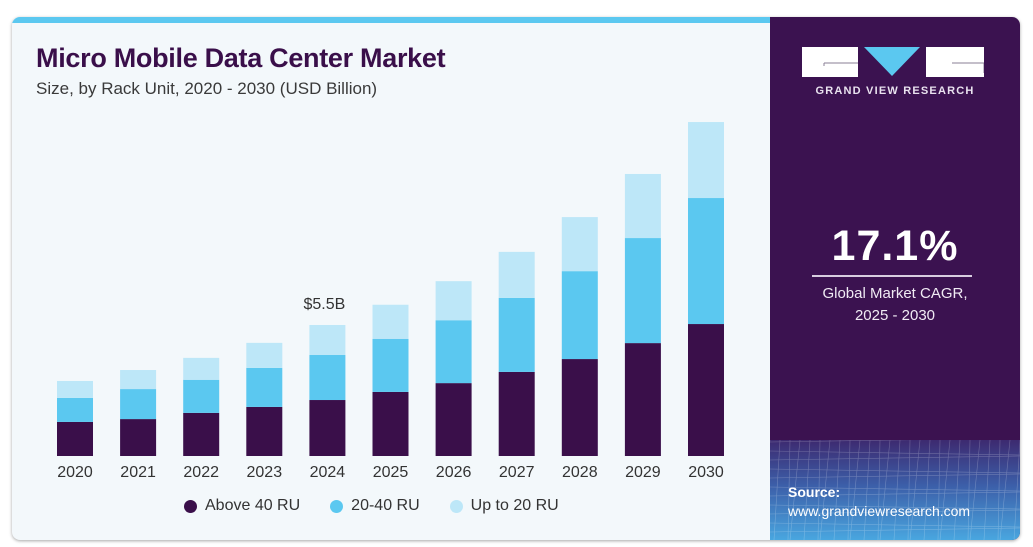 This screenshot has width=1033, height=547. What do you see at coordinates (138, 404) in the screenshot?
I see `bar-segment-2021-20-40-ru` at bounding box center [138, 404].